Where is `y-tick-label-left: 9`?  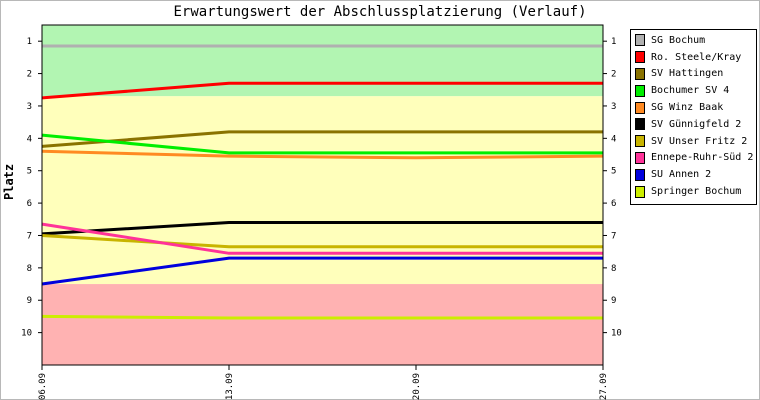
y-tick-label-left: 9 is located at coordinates (29, 301).